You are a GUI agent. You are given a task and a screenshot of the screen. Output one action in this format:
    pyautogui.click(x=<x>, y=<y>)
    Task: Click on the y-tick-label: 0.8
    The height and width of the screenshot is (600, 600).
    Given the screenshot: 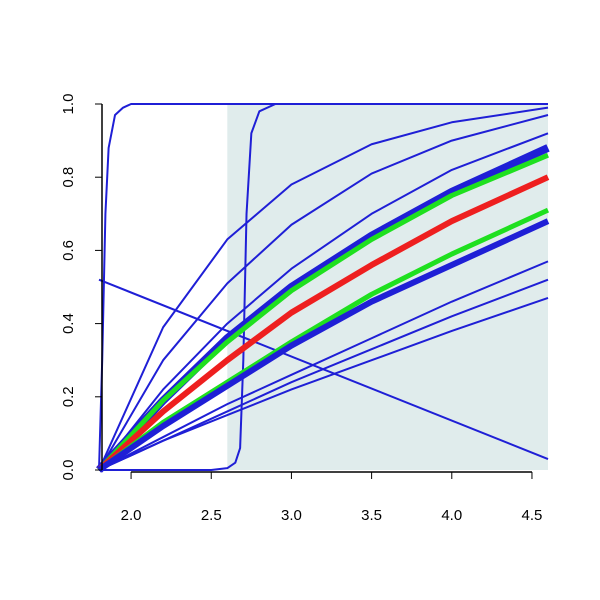 What is the action you would take?
    pyautogui.click(x=68, y=177)
    